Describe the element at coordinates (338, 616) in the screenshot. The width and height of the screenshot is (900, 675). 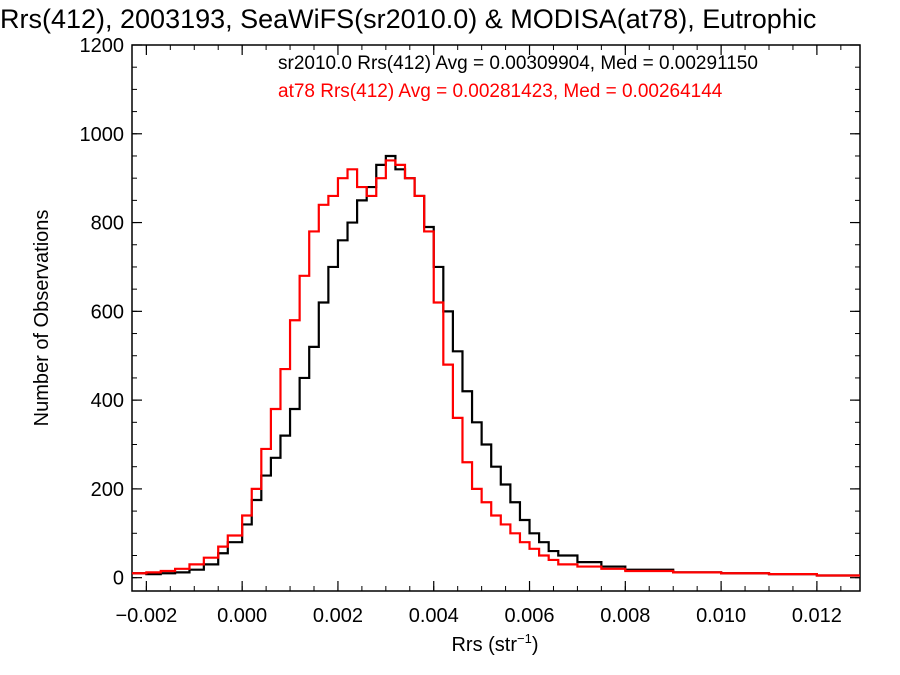
I see `x-tick-label: 0.002` at that location.